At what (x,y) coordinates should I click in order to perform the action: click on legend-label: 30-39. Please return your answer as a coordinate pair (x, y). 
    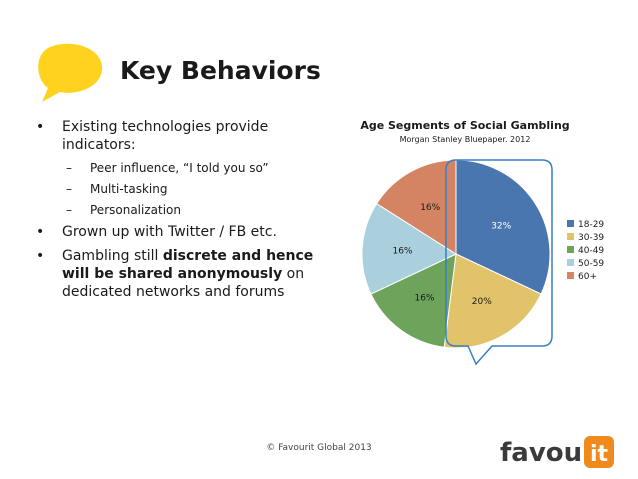
    Looking at the image, I should click on (591, 238).